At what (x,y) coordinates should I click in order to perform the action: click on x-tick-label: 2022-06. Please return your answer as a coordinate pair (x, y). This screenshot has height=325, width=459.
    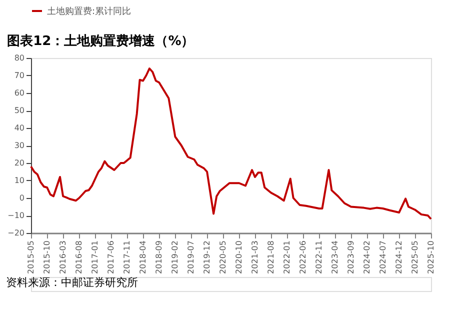
    Looking at the image, I should click on (303, 257).